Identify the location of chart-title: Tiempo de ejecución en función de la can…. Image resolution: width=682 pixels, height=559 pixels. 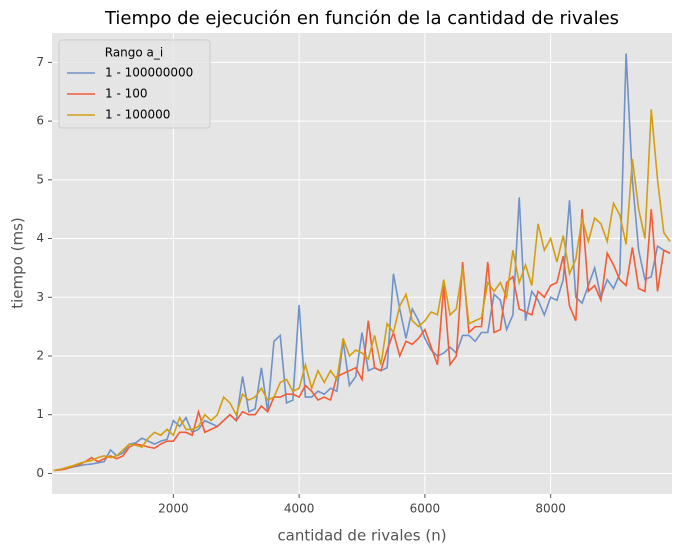
(361, 18).